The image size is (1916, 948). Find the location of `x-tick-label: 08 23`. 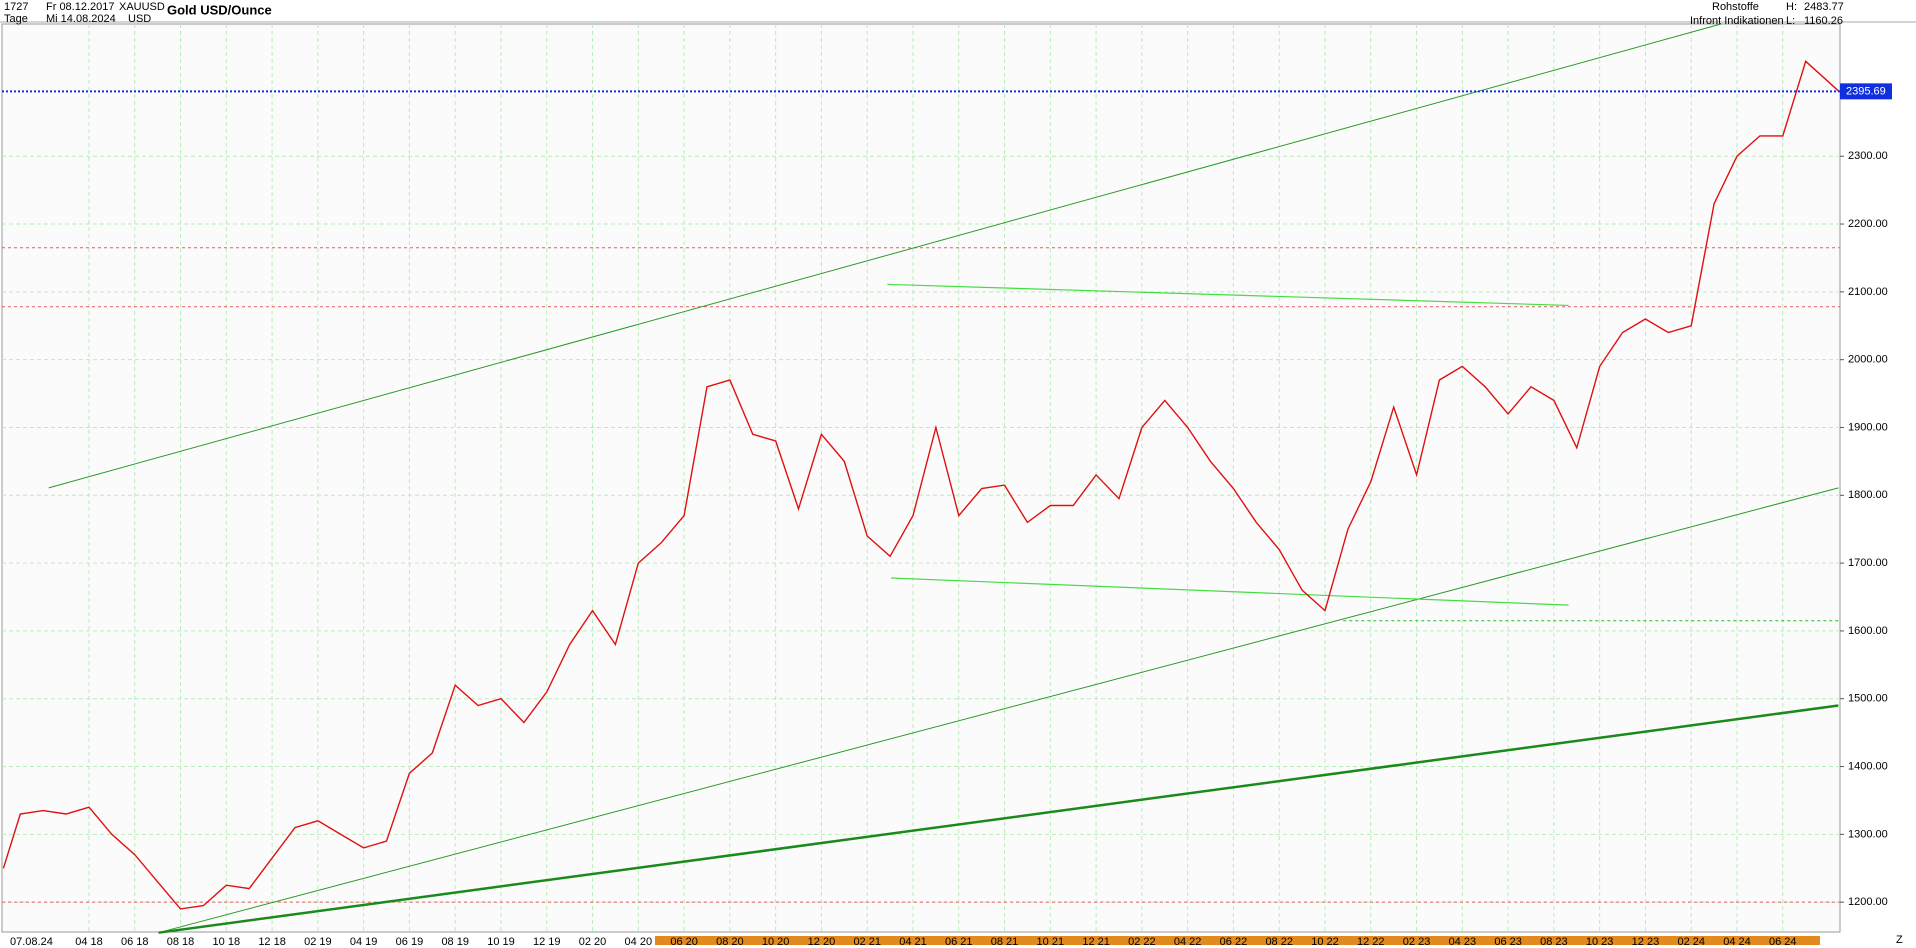

x-tick-label: 08 23 is located at coordinates (1554, 942).